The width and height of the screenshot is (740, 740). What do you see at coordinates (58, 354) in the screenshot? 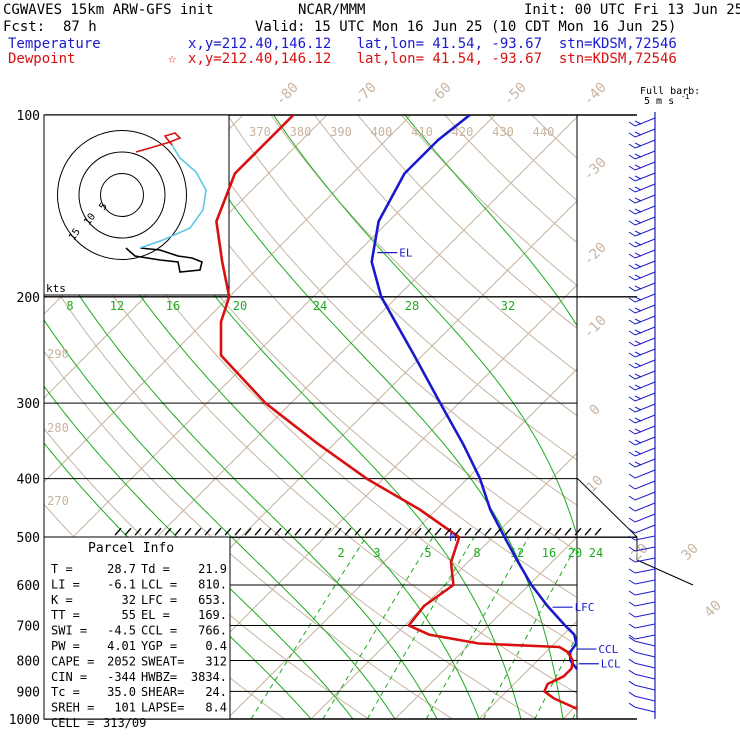
I see `theta-label: 290` at bounding box center [58, 354].